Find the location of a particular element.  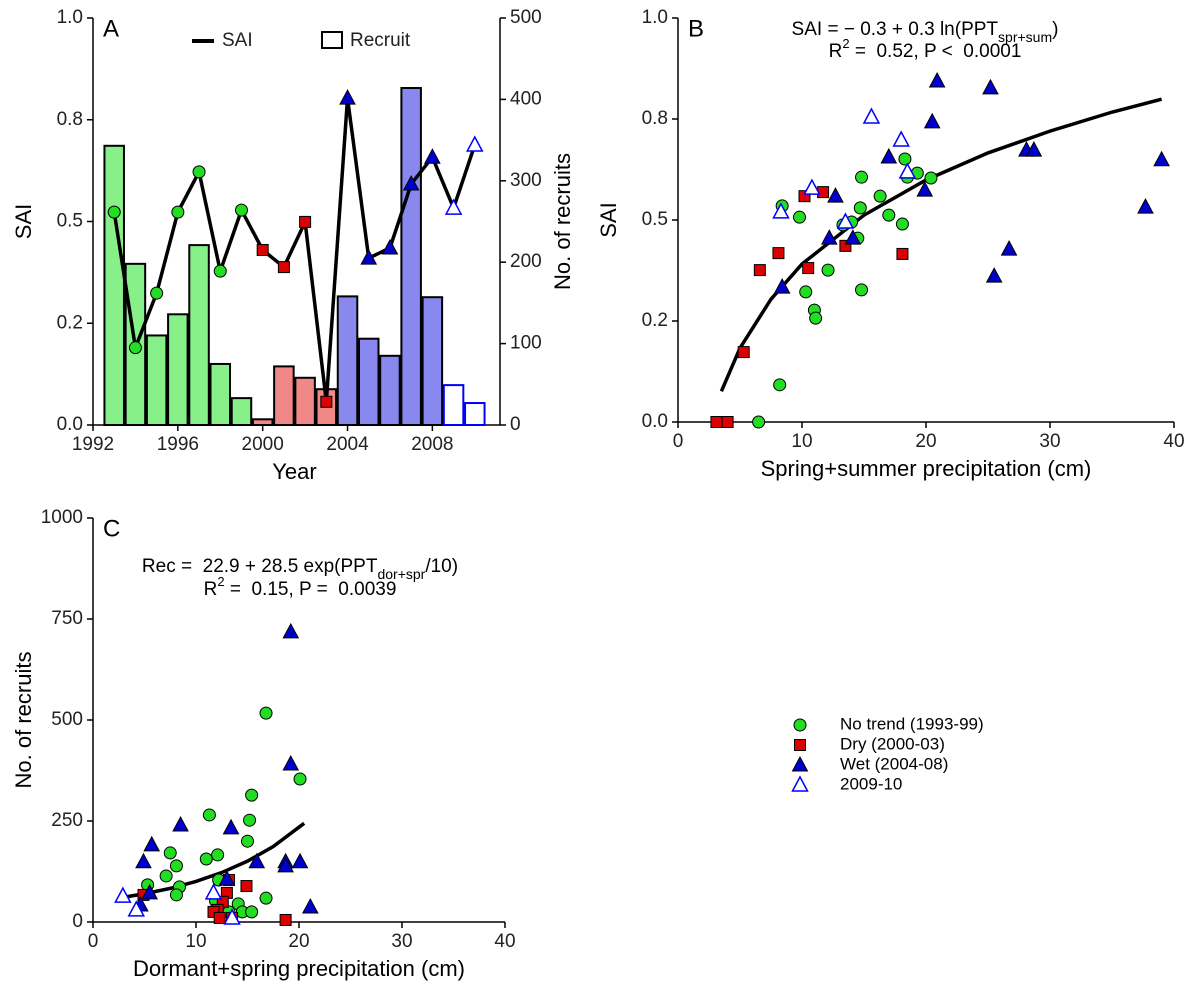

legend-label: SAI is located at coordinates (237, 40).